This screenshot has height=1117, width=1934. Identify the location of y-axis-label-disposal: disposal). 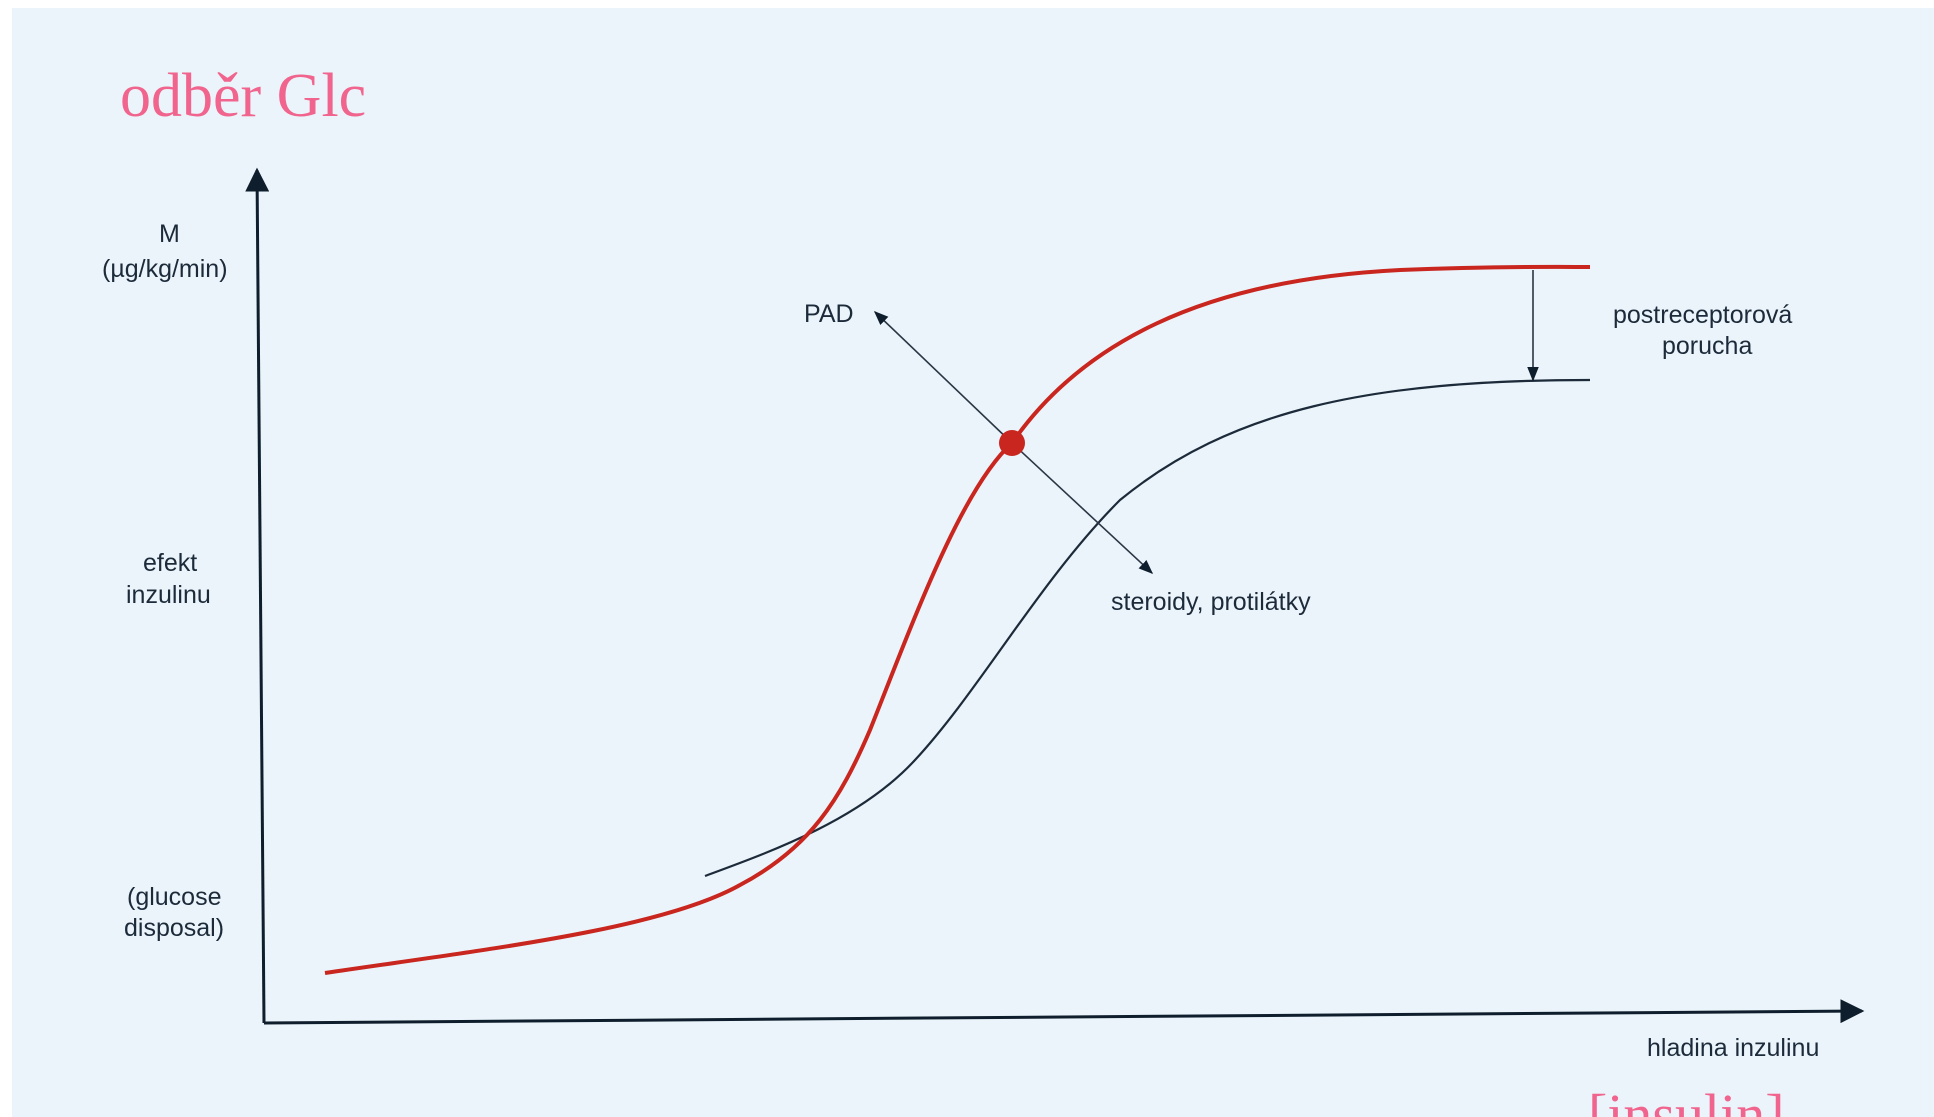
(174, 928).